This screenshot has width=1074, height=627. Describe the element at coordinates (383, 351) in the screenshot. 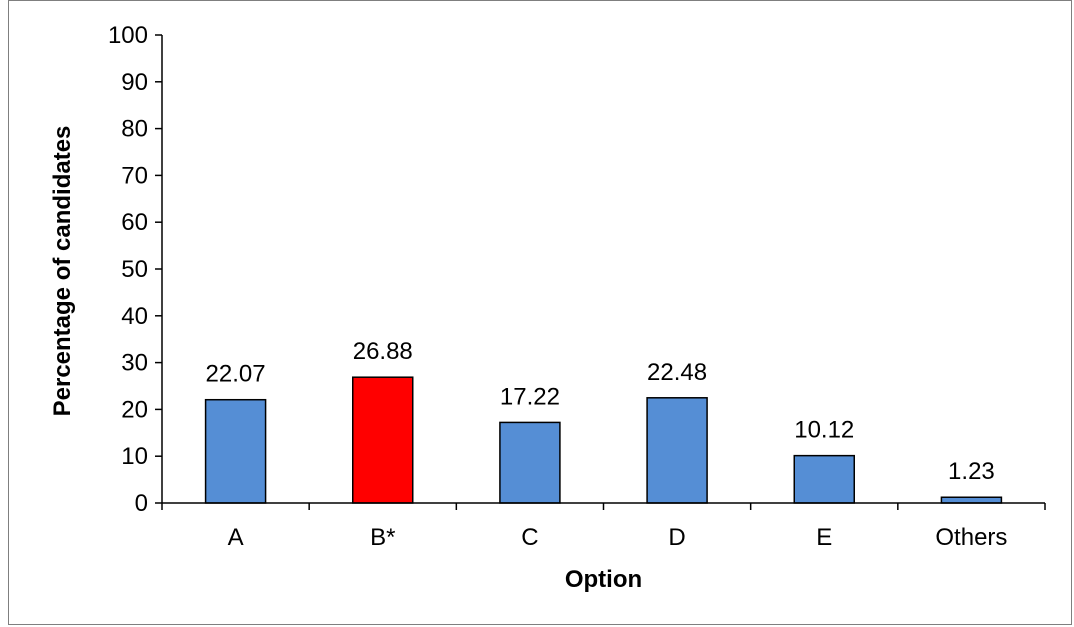

I see `data-label: 26.88` at that location.